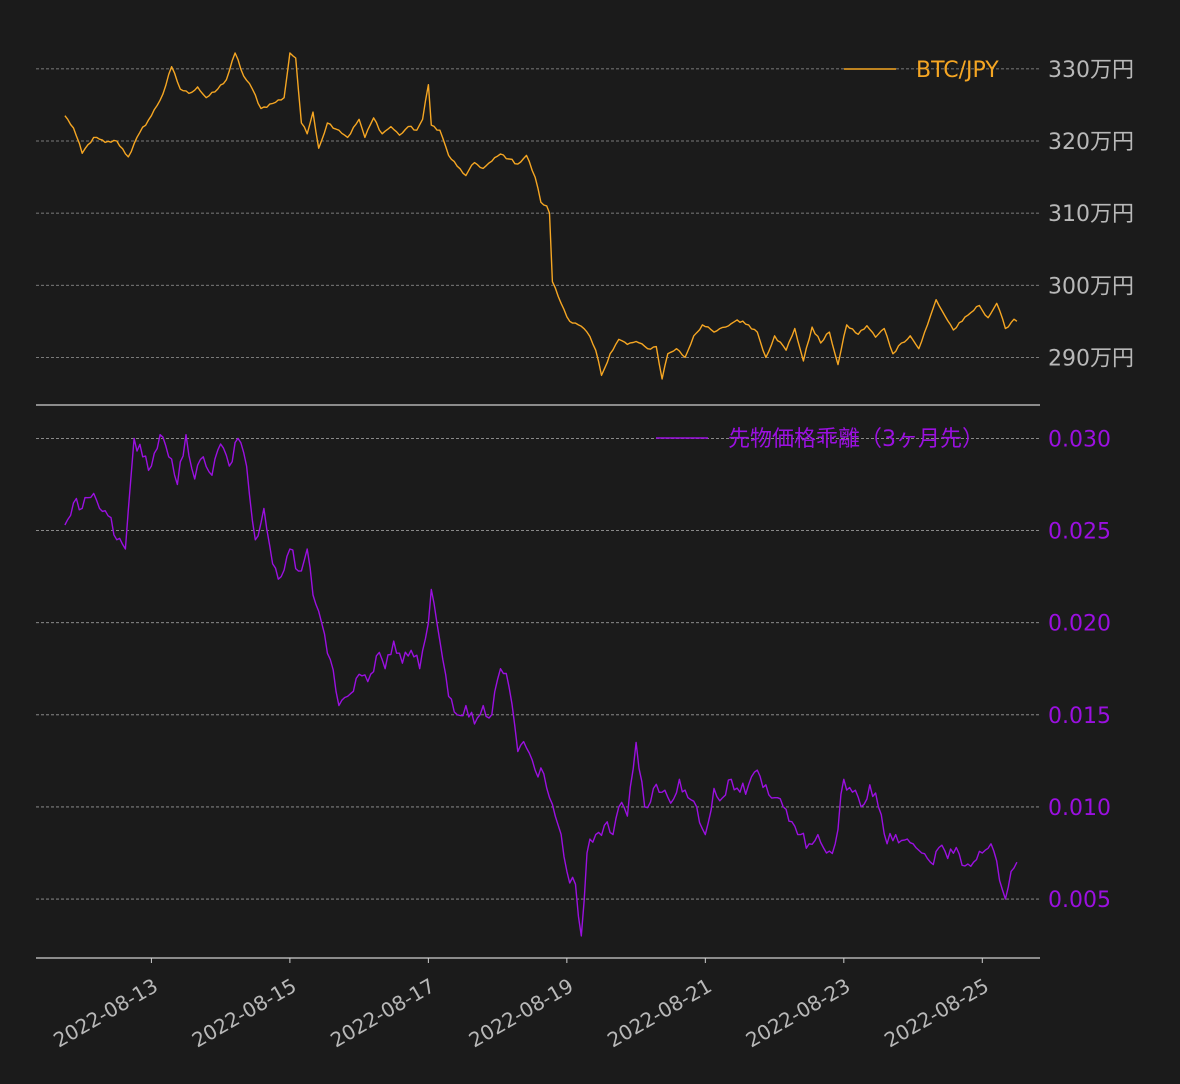 The image size is (1180, 1084). What do you see at coordinates (1079, 716) in the screenshot?
I see `basis-y-tick-label: 0.015` at bounding box center [1079, 716].